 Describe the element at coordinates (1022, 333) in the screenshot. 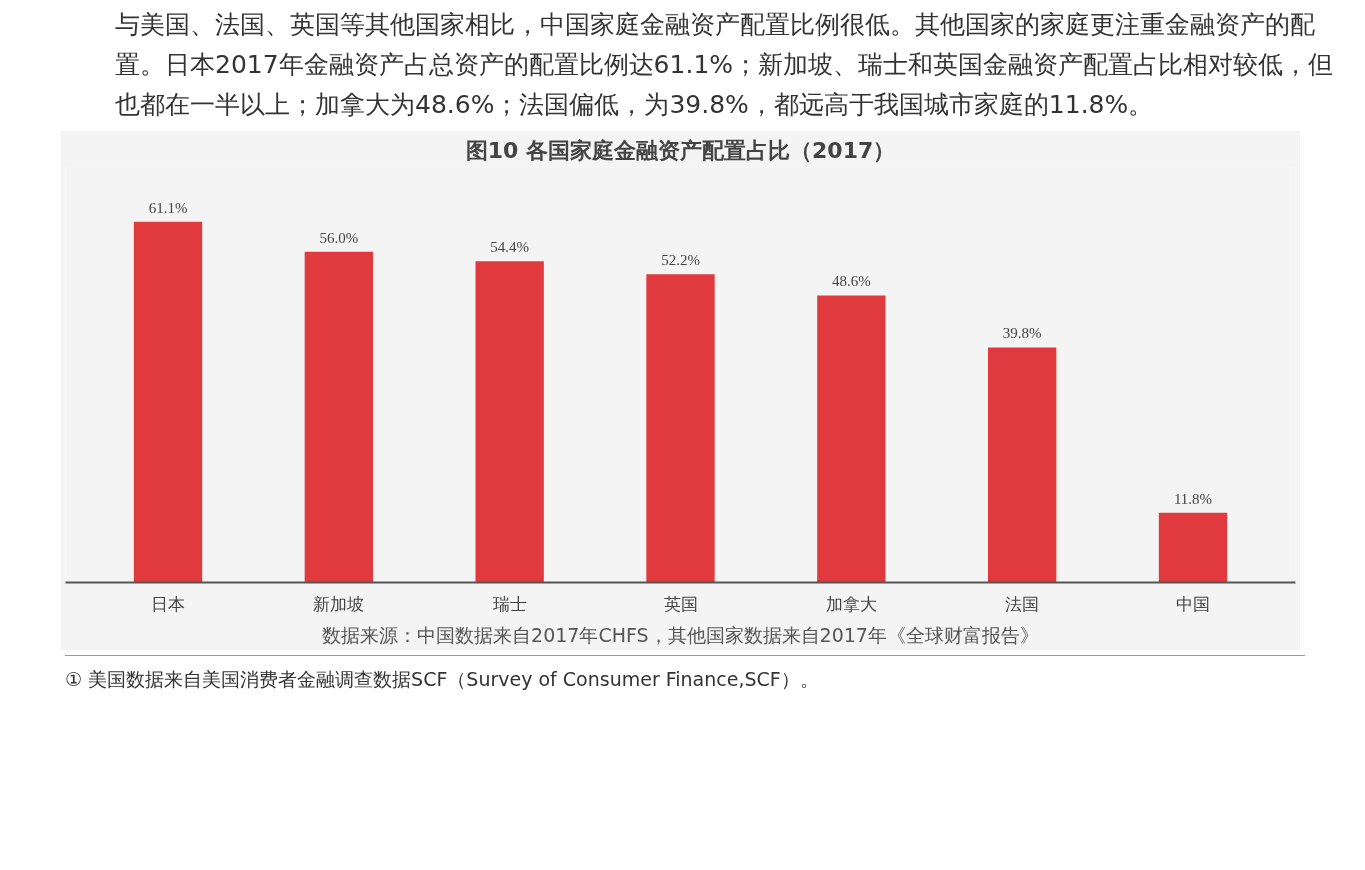

I see `data-label: 39.8%` at that location.